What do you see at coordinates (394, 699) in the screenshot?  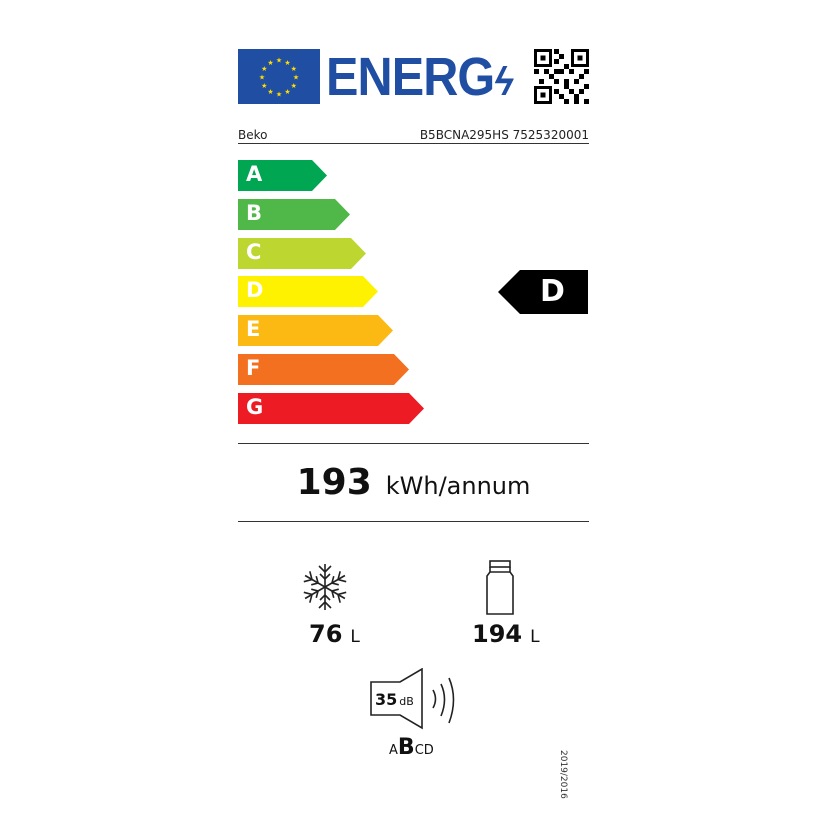 I see `noise-value: 35 dB` at bounding box center [394, 699].